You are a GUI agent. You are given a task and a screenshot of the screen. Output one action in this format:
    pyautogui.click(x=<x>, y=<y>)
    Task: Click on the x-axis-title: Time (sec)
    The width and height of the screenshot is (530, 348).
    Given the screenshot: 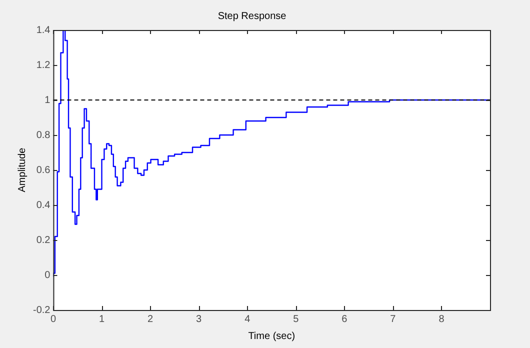 What is the action you would take?
    pyautogui.click(x=272, y=336)
    